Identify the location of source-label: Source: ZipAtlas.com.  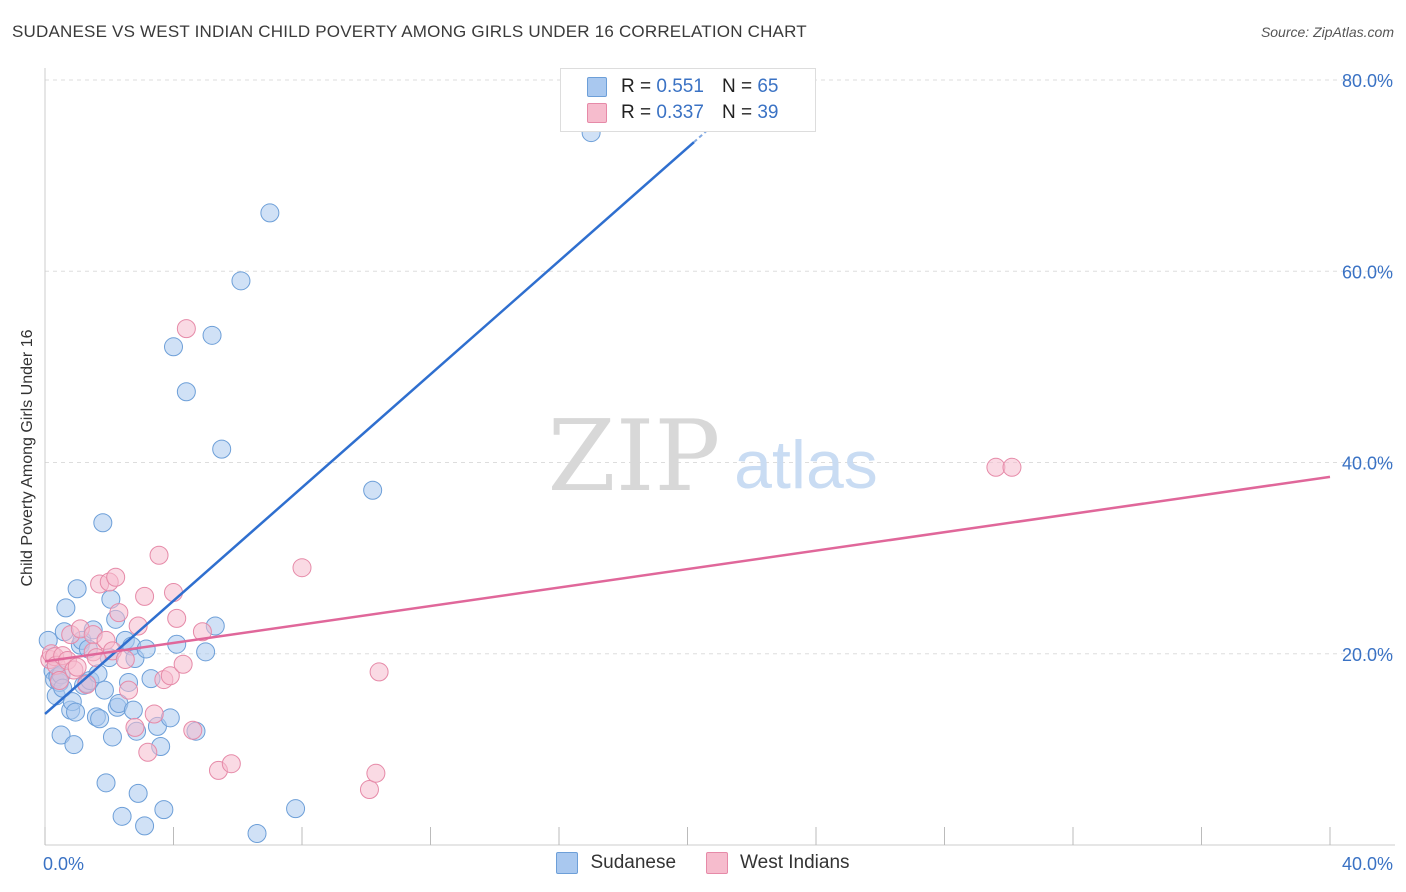
(1327, 32).